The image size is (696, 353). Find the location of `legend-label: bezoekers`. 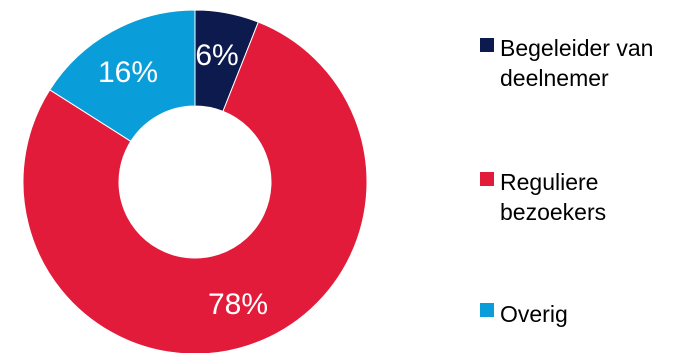

legend-label: bezoekers is located at coordinates (553, 212).